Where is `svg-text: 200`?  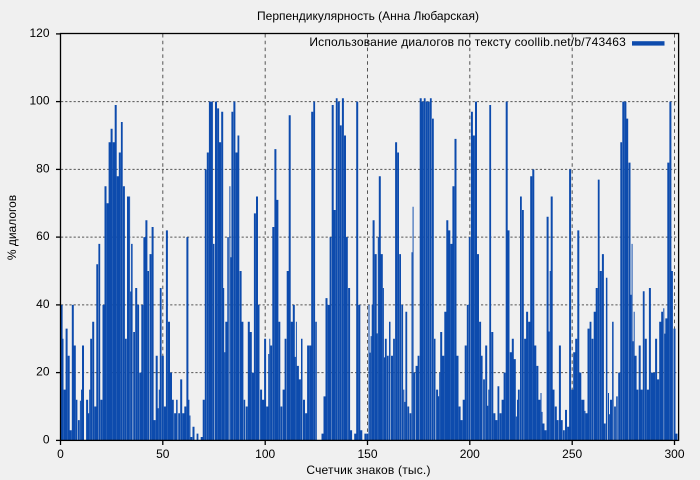 svg-text: 200 is located at coordinates (470, 454).